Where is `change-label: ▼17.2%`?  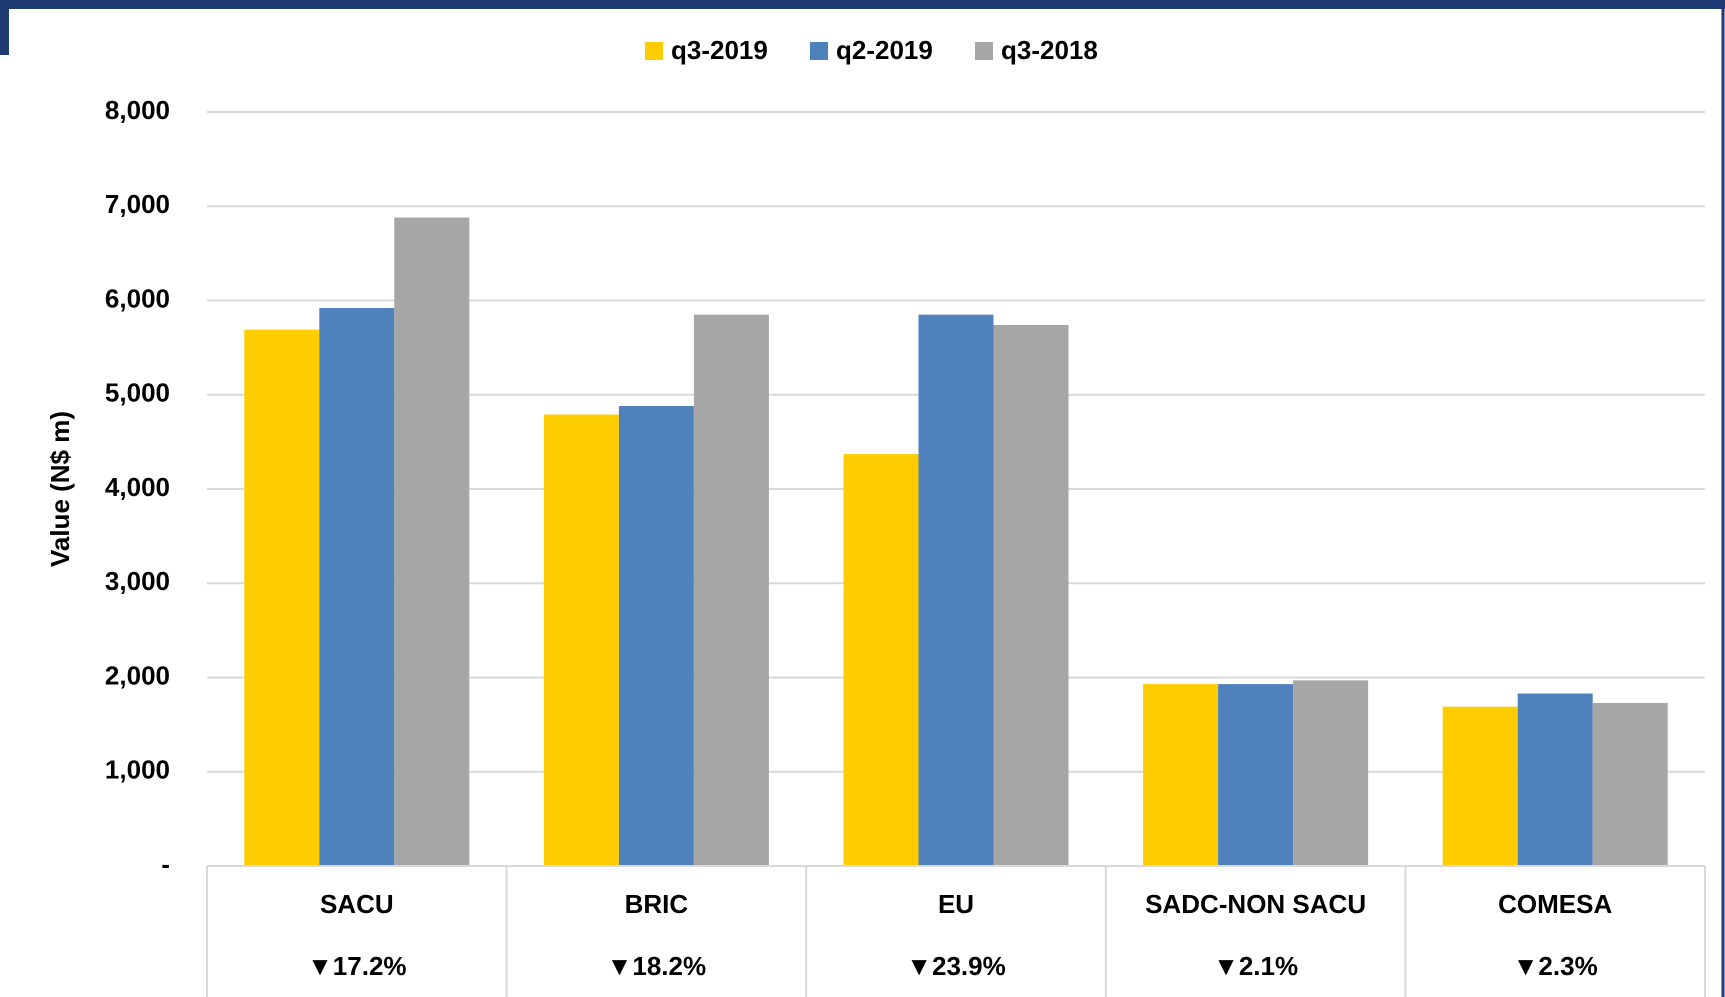
change-label: ▼17.2% is located at coordinates (356, 966).